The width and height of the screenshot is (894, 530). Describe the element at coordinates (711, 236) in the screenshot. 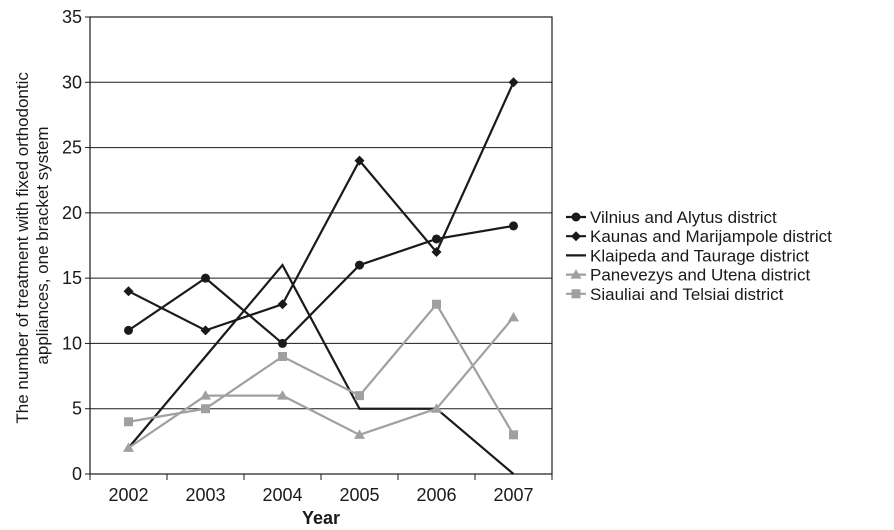

I see `legend-label-1: Kaunas and Marijampole district` at that location.